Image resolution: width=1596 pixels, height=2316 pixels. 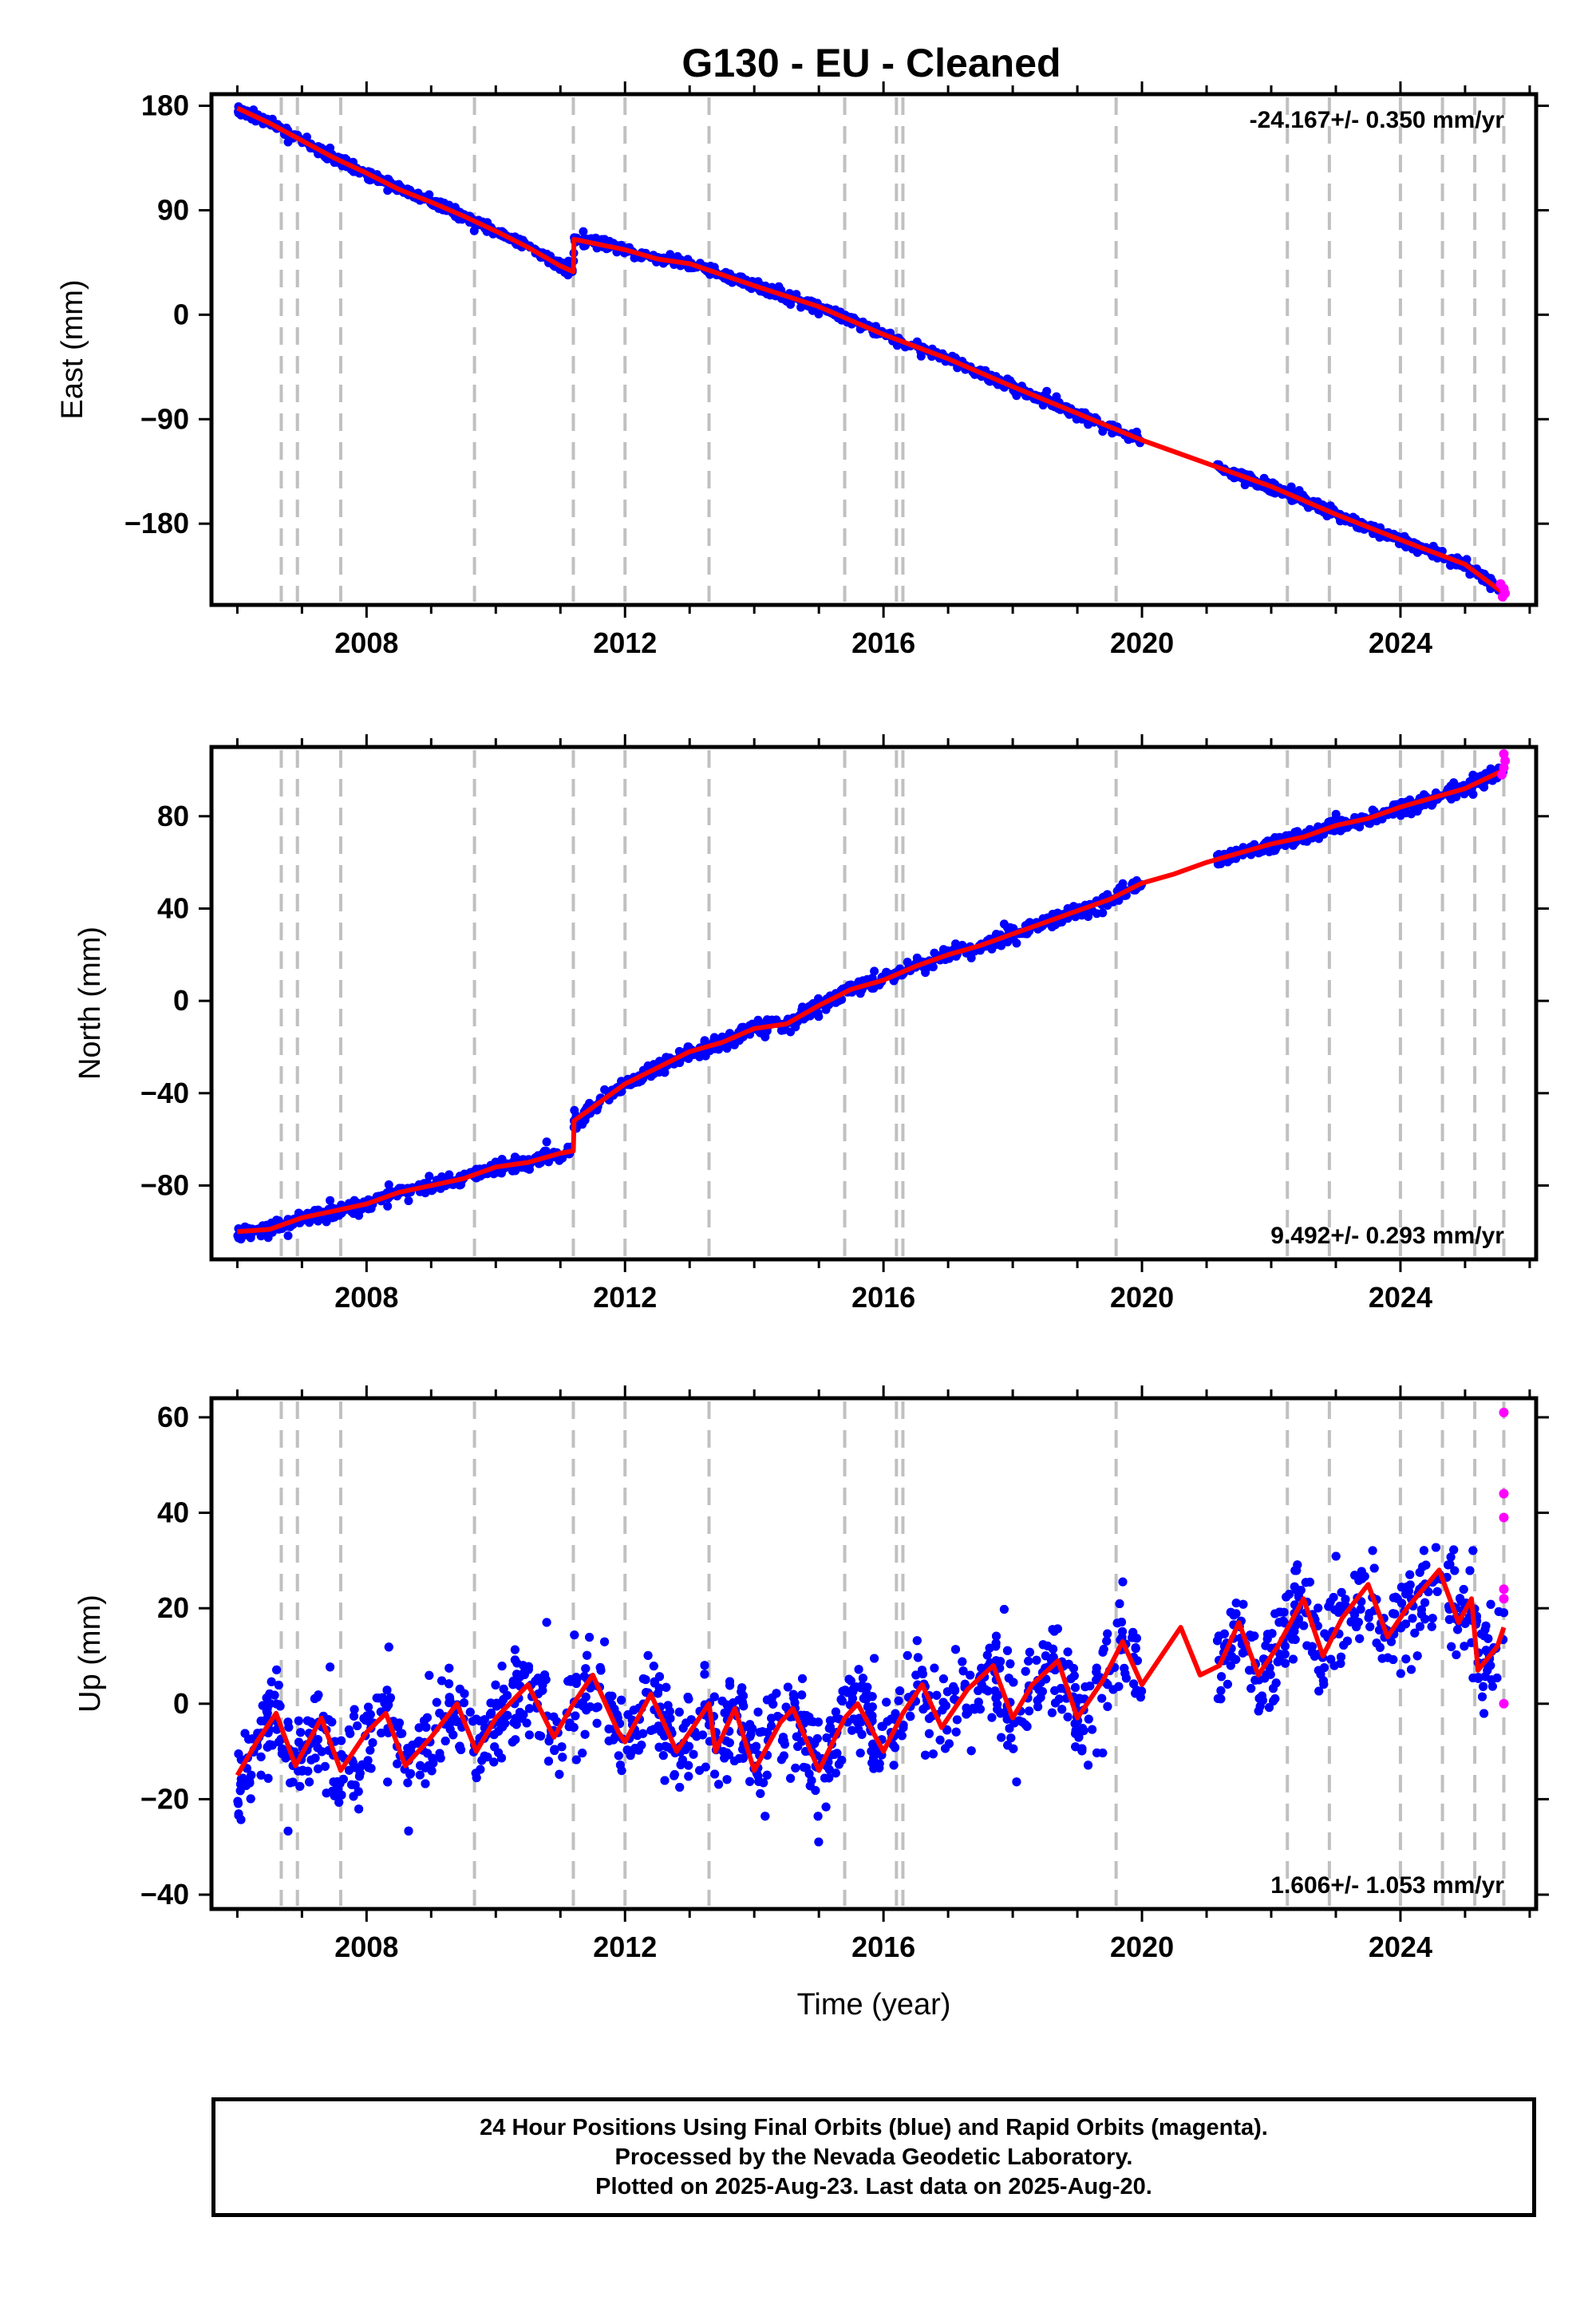 What do you see at coordinates (366, 642) in the screenshot?
I see `east-xtick-label: 2008` at bounding box center [366, 642].